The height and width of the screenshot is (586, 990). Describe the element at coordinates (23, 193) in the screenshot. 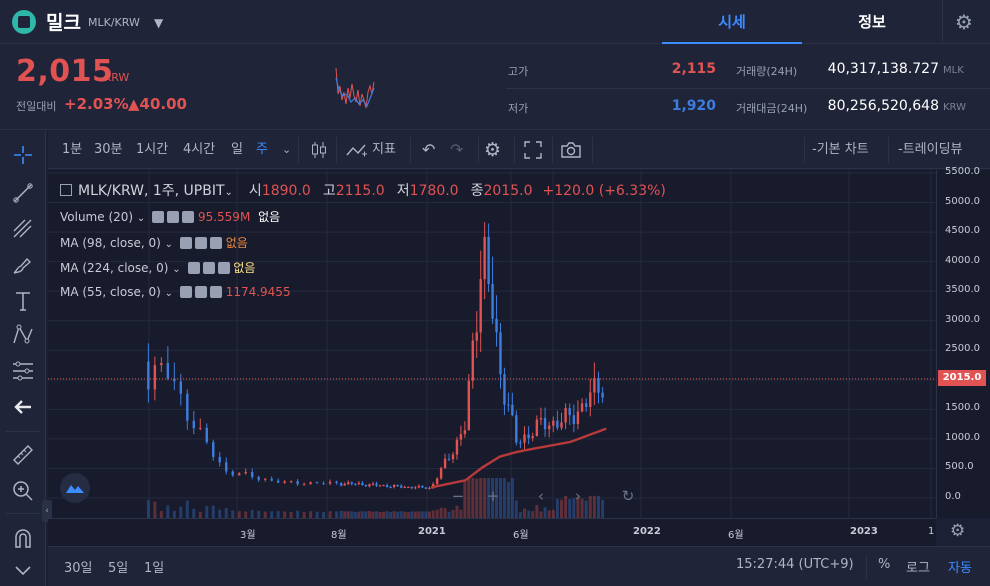

I see `trend-line-icon` at that location.